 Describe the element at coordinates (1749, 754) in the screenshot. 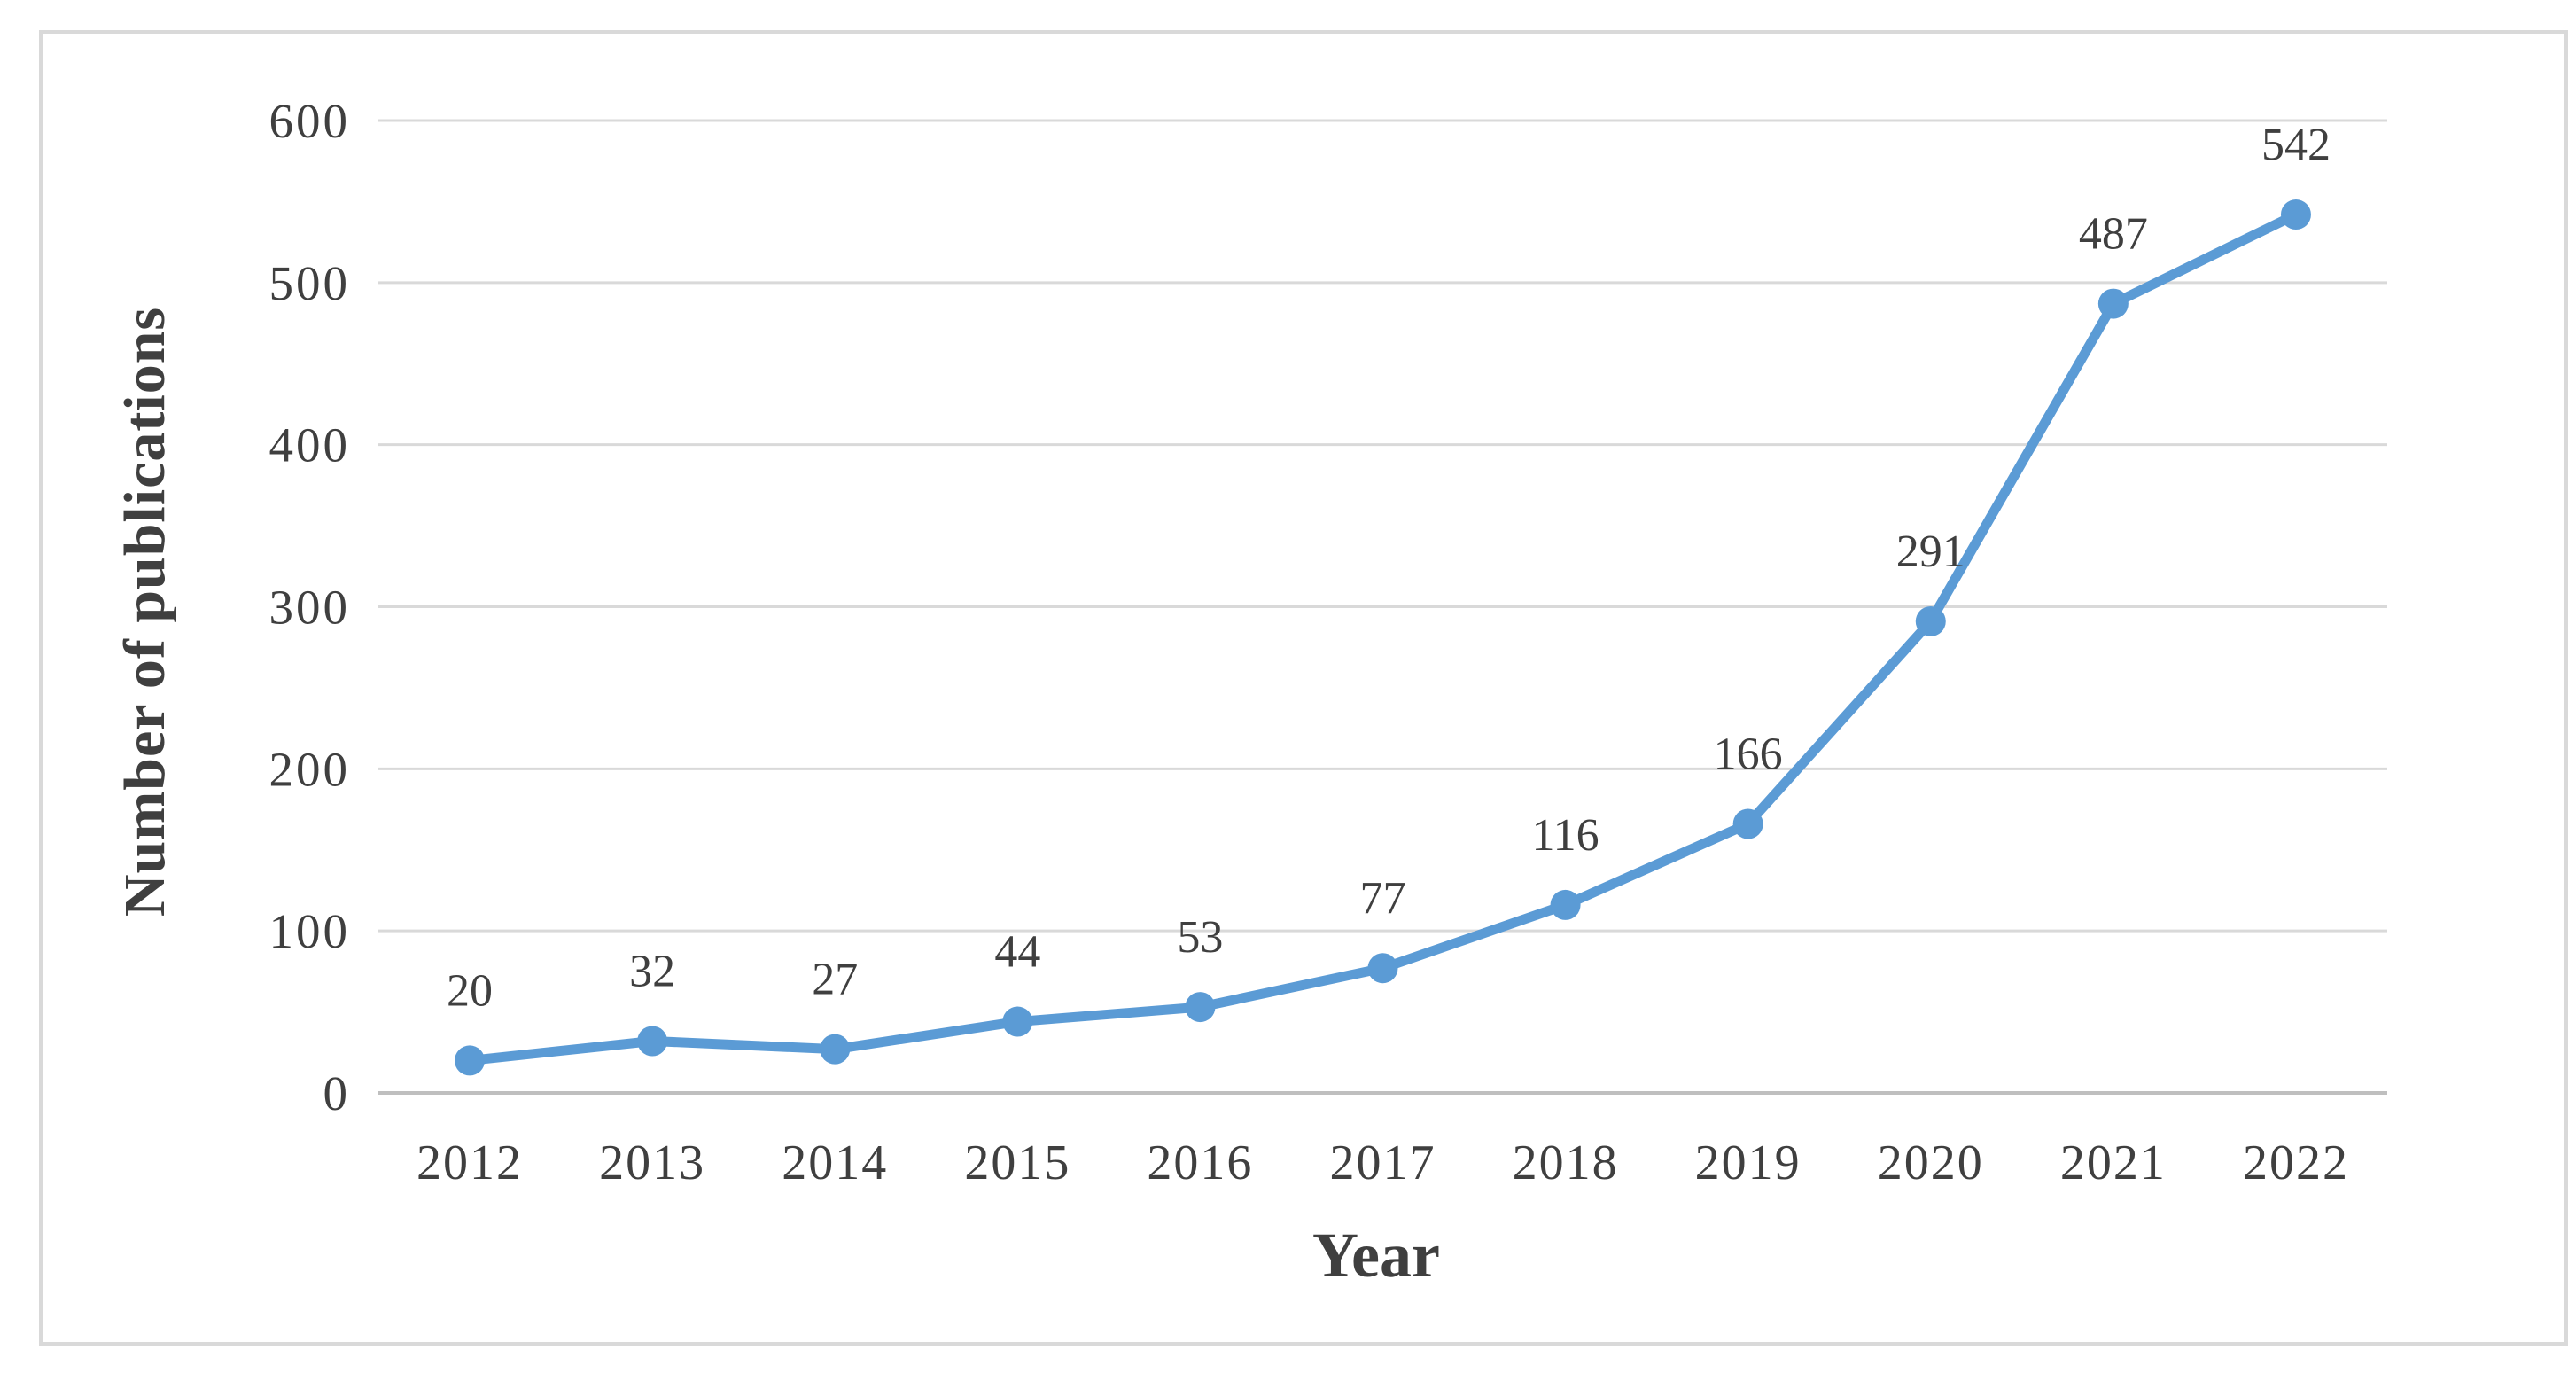

I see `data-label: 166` at that location.